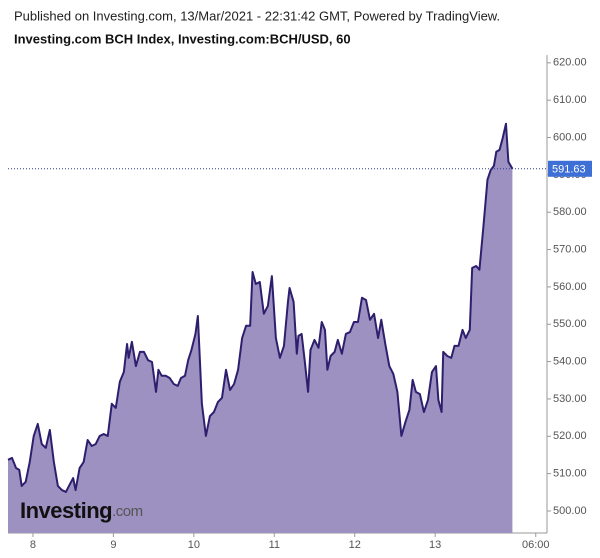 This screenshot has width=600, height=558. Describe the element at coordinates (570, 436) in the screenshot. I see `y-tick-label: 520.00` at that location.